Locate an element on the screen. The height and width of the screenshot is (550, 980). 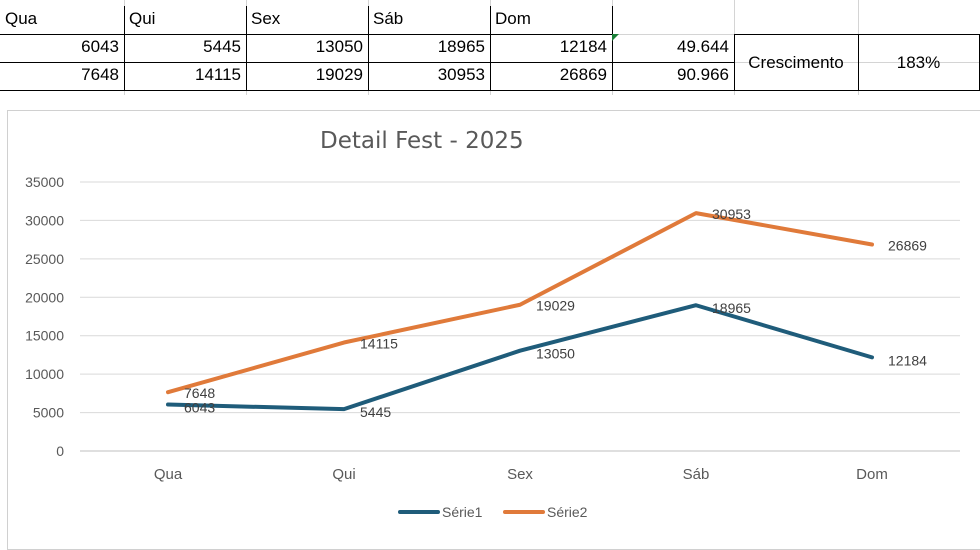
total-cell: 90.966 is located at coordinates (673, 76).